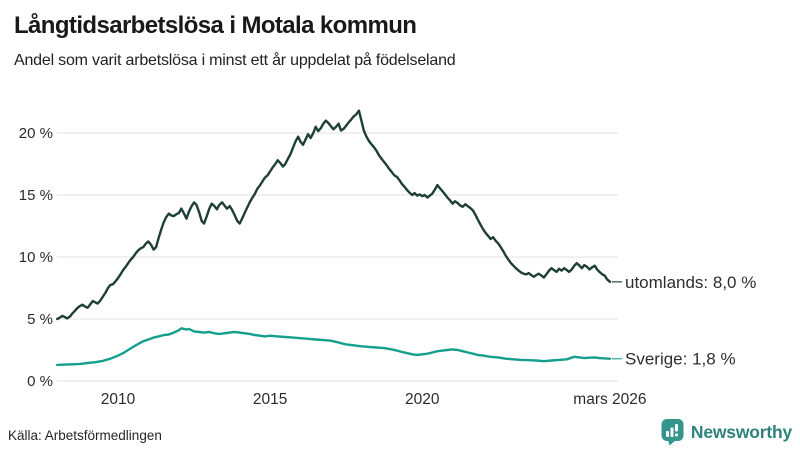 This screenshot has height=450, width=800. Describe the element at coordinates (422, 399) in the screenshot. I see `x-axis-label: 2020` at that location.